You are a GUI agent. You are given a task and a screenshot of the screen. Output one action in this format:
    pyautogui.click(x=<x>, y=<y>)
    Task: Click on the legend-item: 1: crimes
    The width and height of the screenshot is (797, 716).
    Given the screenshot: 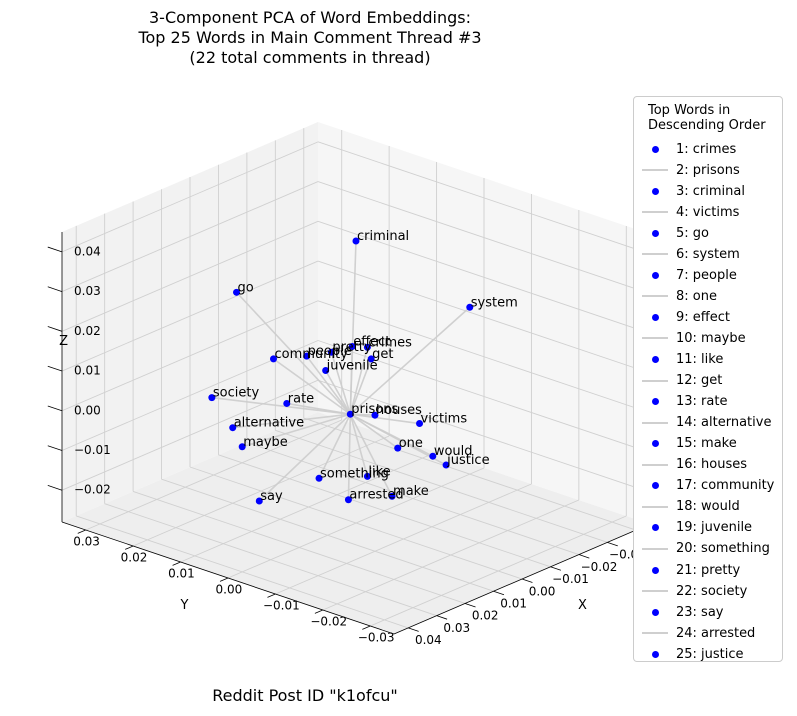 What is the action you would take?
    pyautogui.click(x=685, y=149)
    